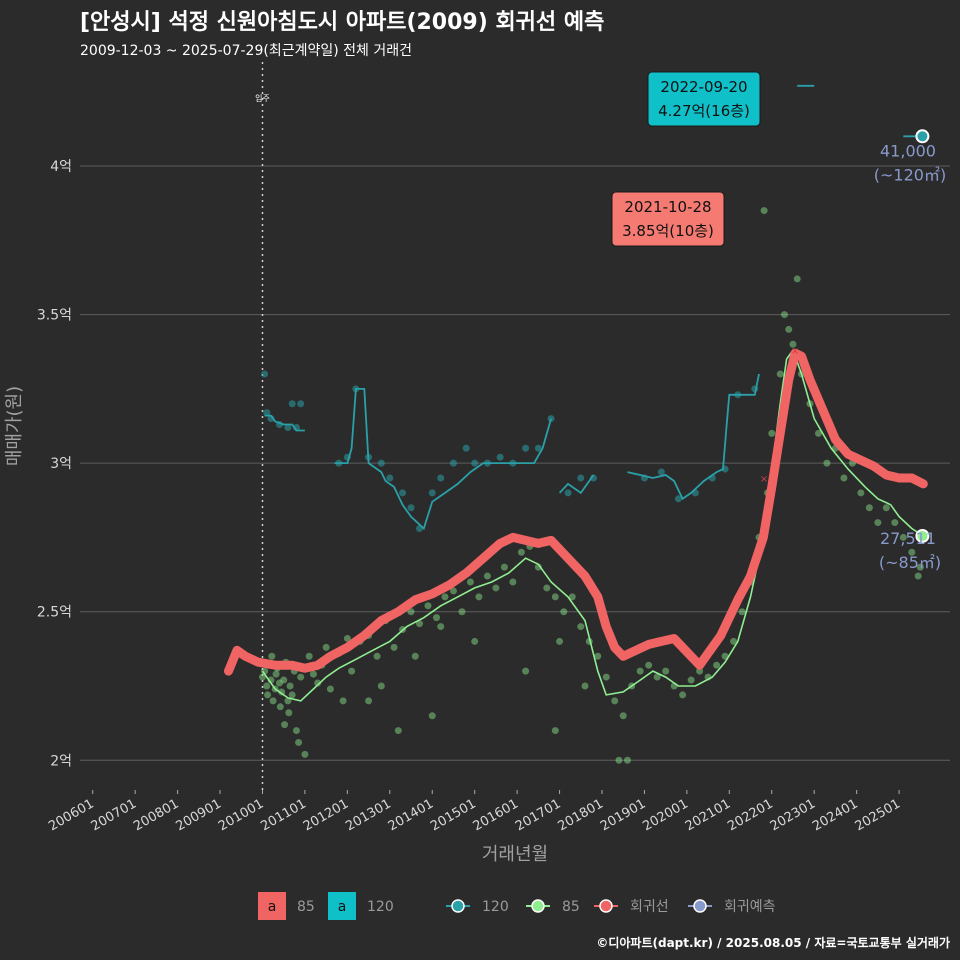 This screenshot has height=960, width=960. I want to click on chart-title: [안성시] 석정 신원아침도시 아파트(2009) 회귀선 예측, so click(342, 22).